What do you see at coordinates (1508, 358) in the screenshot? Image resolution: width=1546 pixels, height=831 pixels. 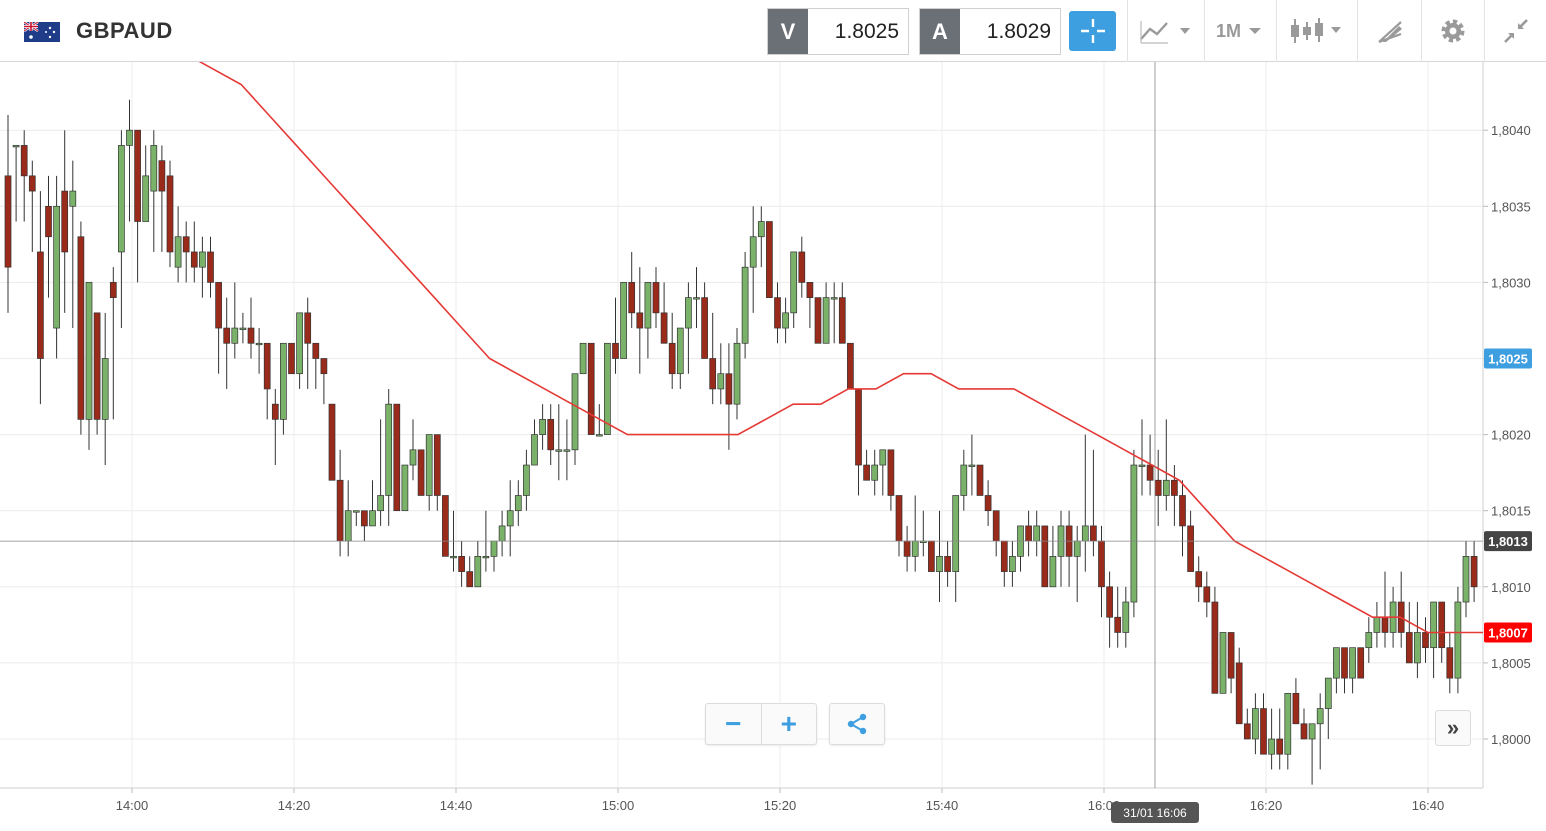 I see `quote-price-tag` at bounding box center [1508, 358].